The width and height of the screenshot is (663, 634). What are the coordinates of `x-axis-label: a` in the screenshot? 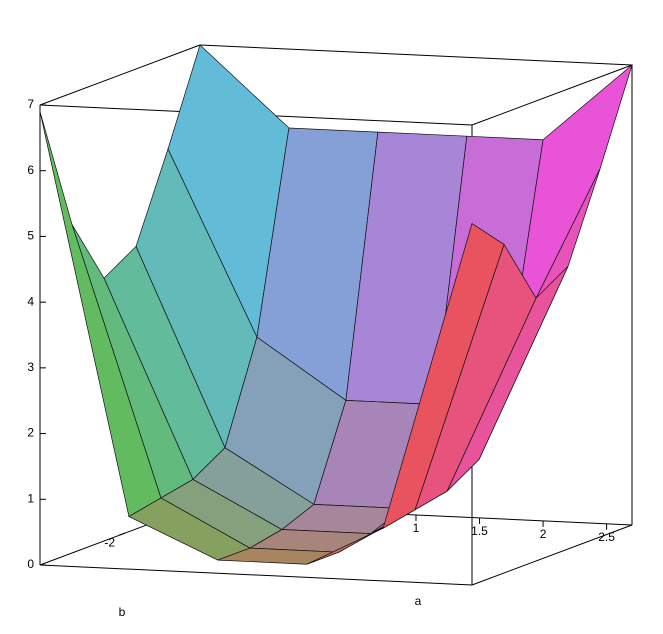 It's located at (418, 601).